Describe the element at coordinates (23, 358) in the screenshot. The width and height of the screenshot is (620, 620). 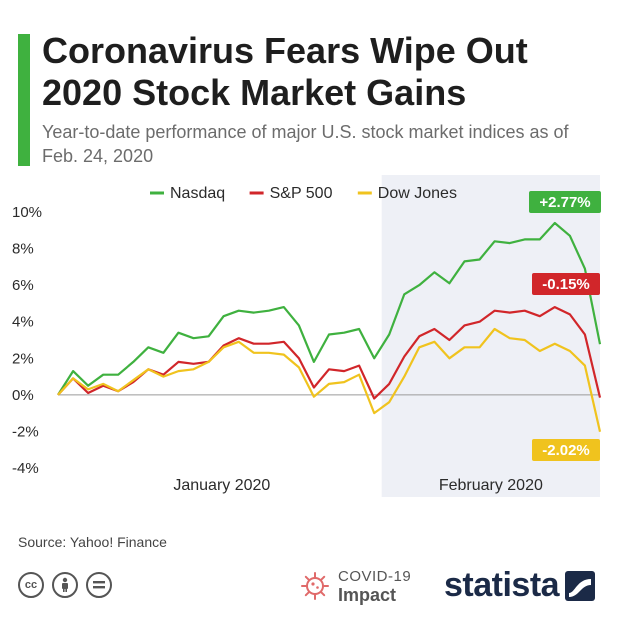
I see `y-tick-label: 2%` at that location.